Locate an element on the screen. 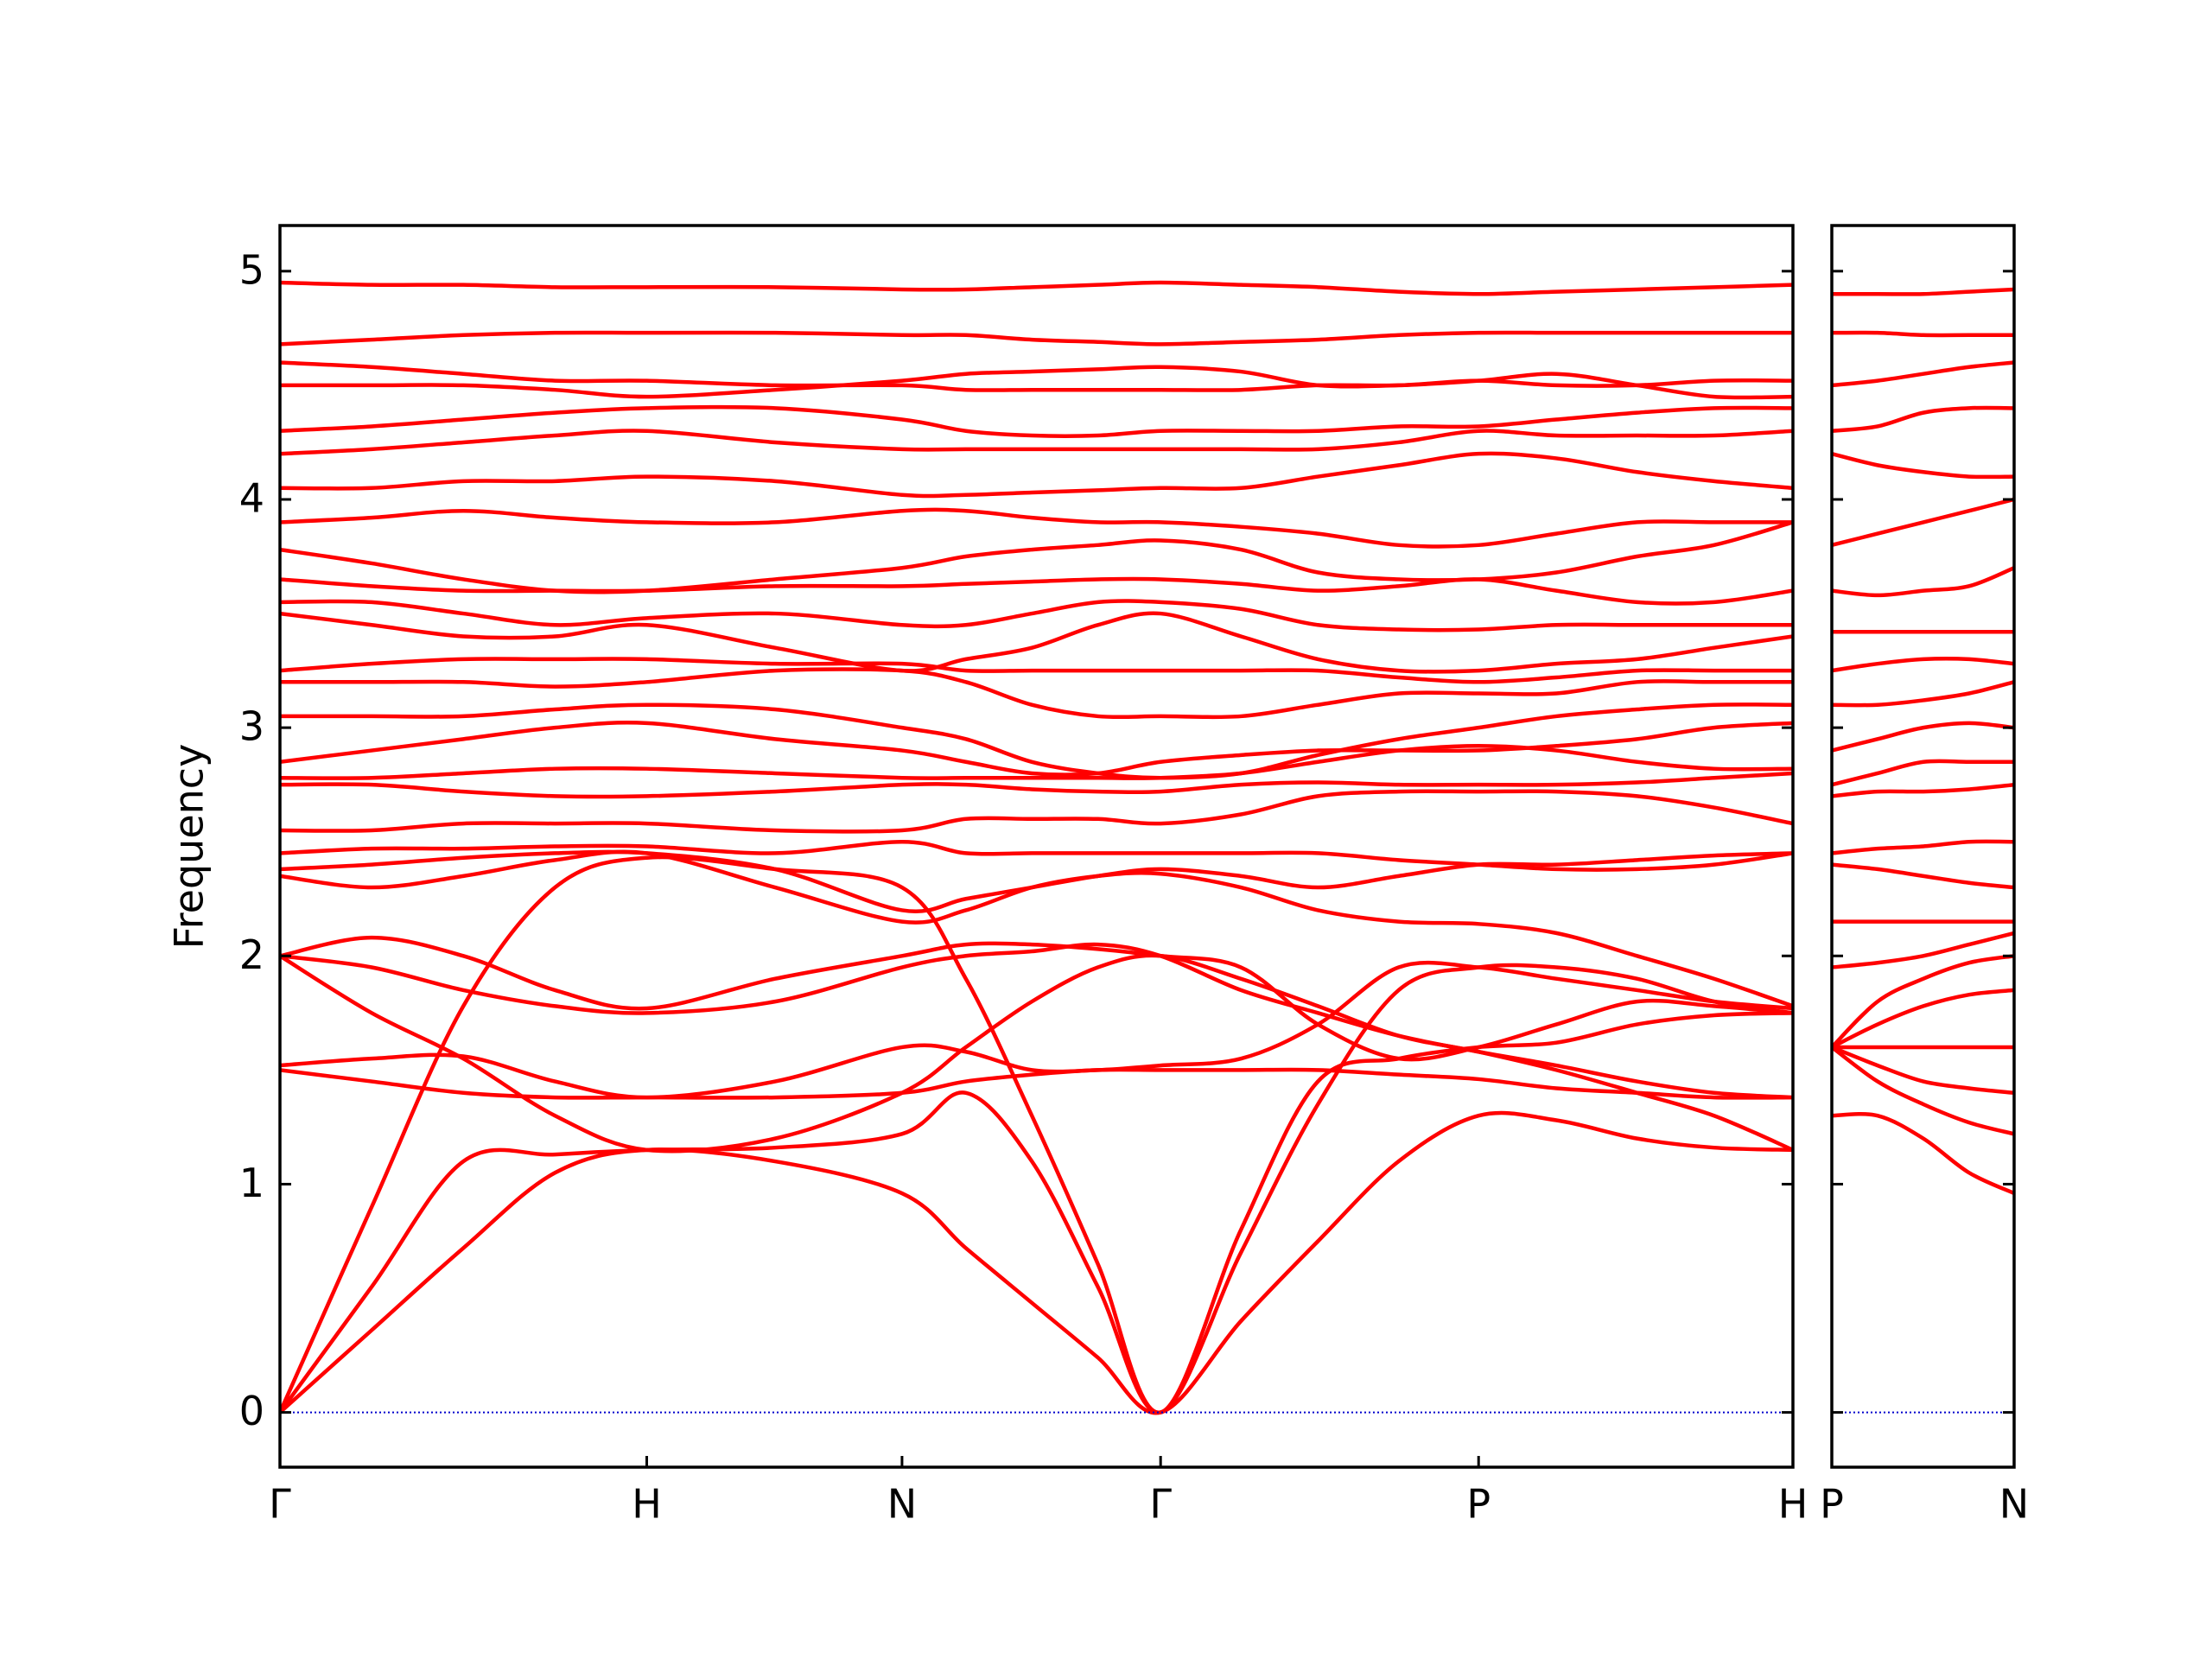  y-tick-label: 0 is located at coordinates (251, 1411).